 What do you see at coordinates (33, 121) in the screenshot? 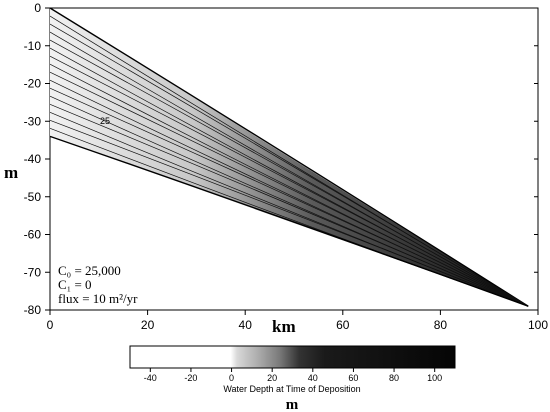
I see `y-tick-label: -30` at bounding box center [33, 121].